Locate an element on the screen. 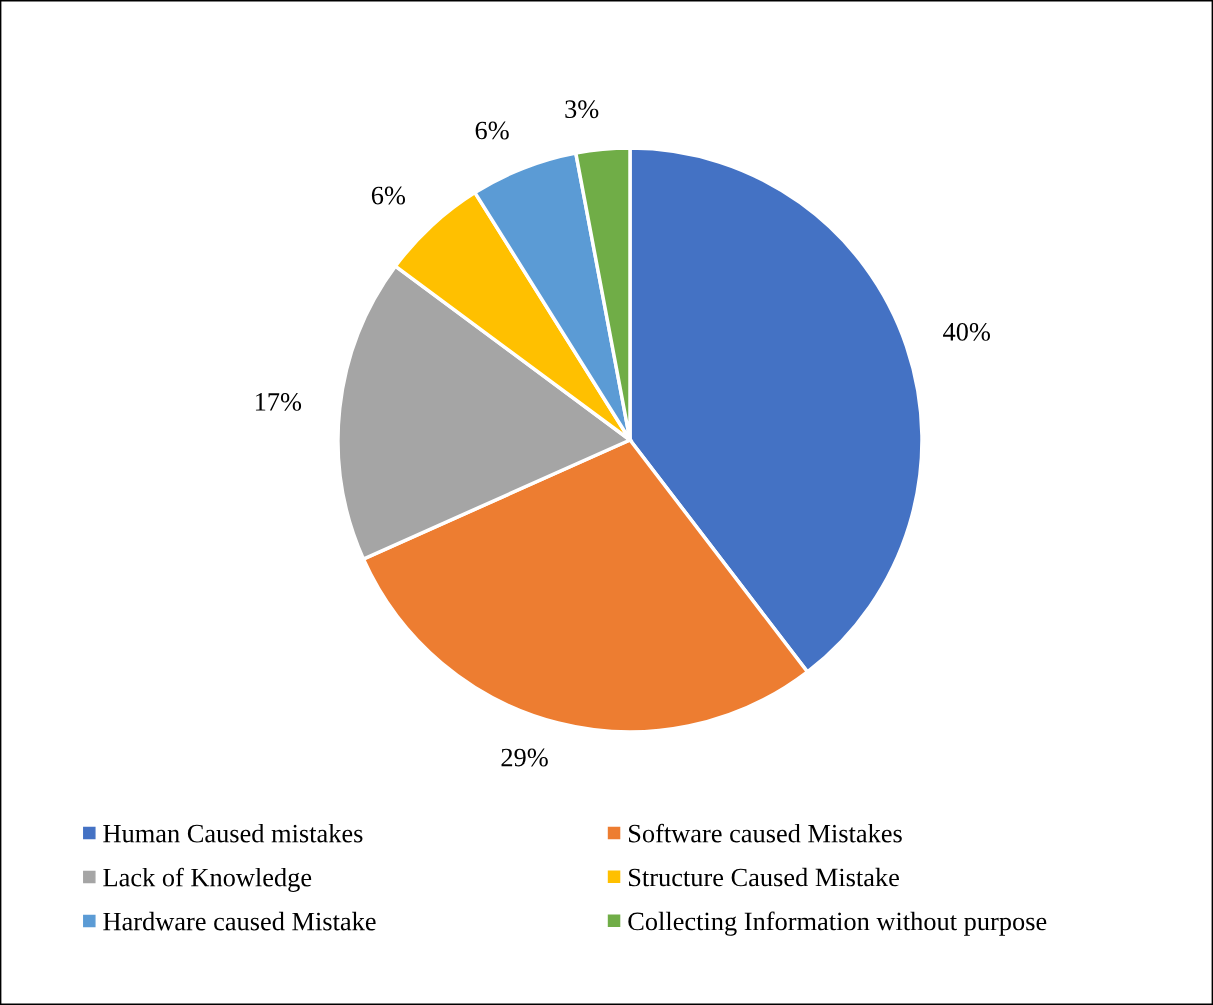 This screenshot has height=1005, width=1213. data-label: 40% is located at coordinates (966, 331).